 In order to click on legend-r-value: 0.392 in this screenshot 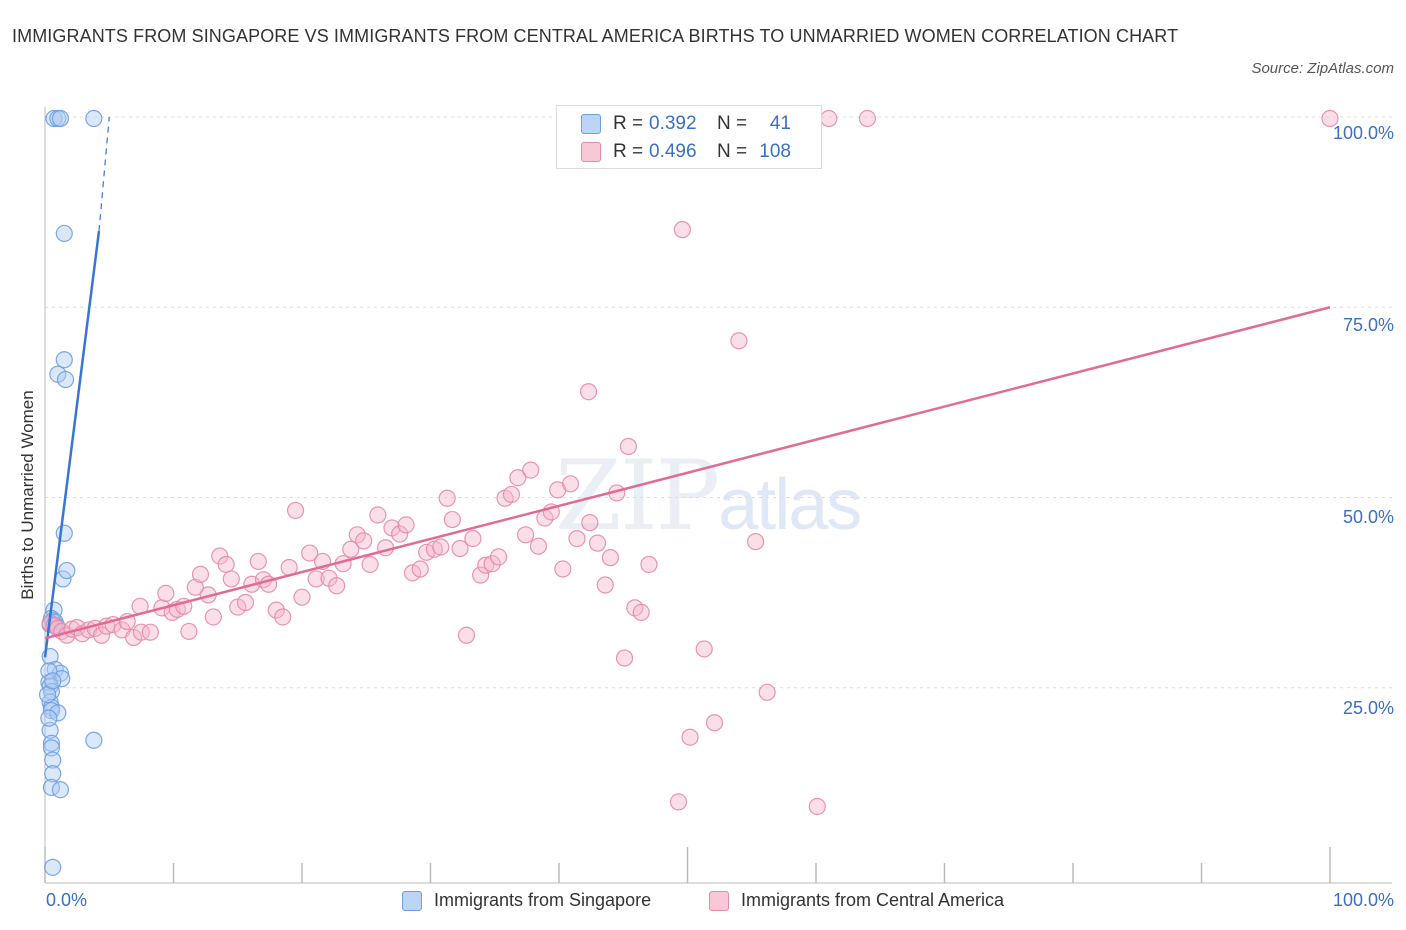, I will do `click(673, 123)`.